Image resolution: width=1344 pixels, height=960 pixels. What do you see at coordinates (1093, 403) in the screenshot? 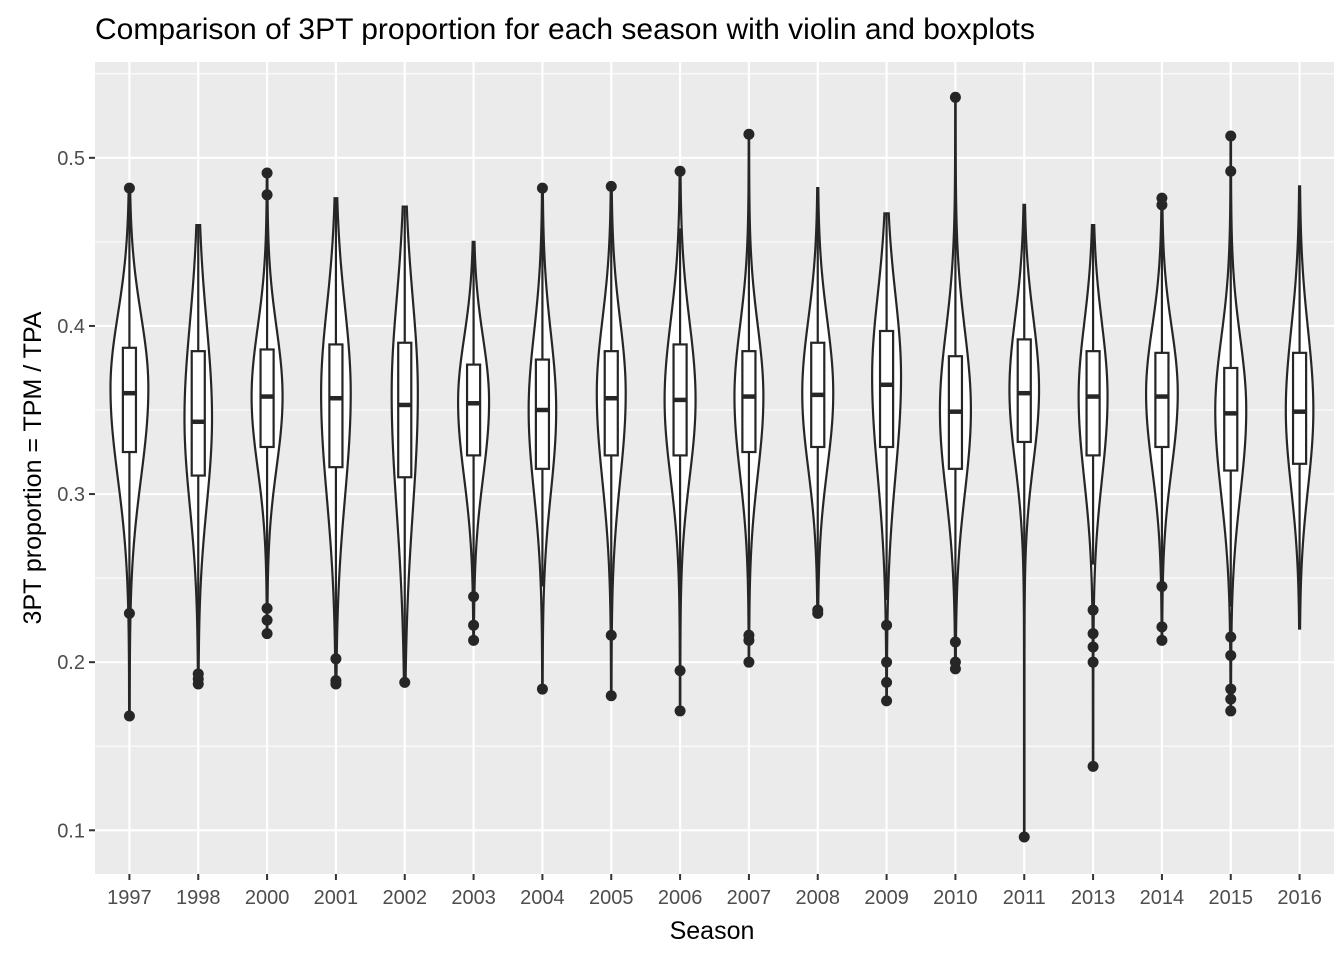
I see `box-2013` at bounding box center [1093, 403].